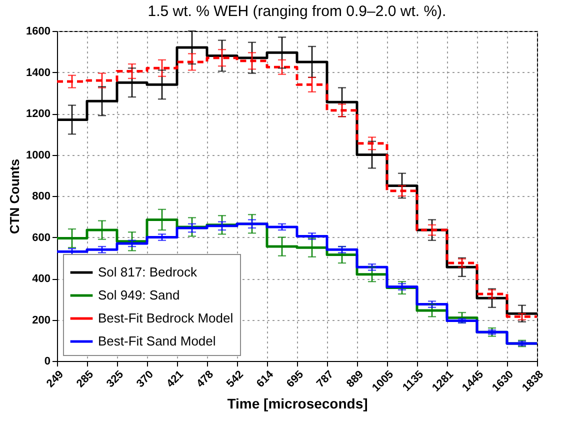 The width and height of the screenshot is (583, 429). I want to click on x-tick-label: 787, so click(325, 379).